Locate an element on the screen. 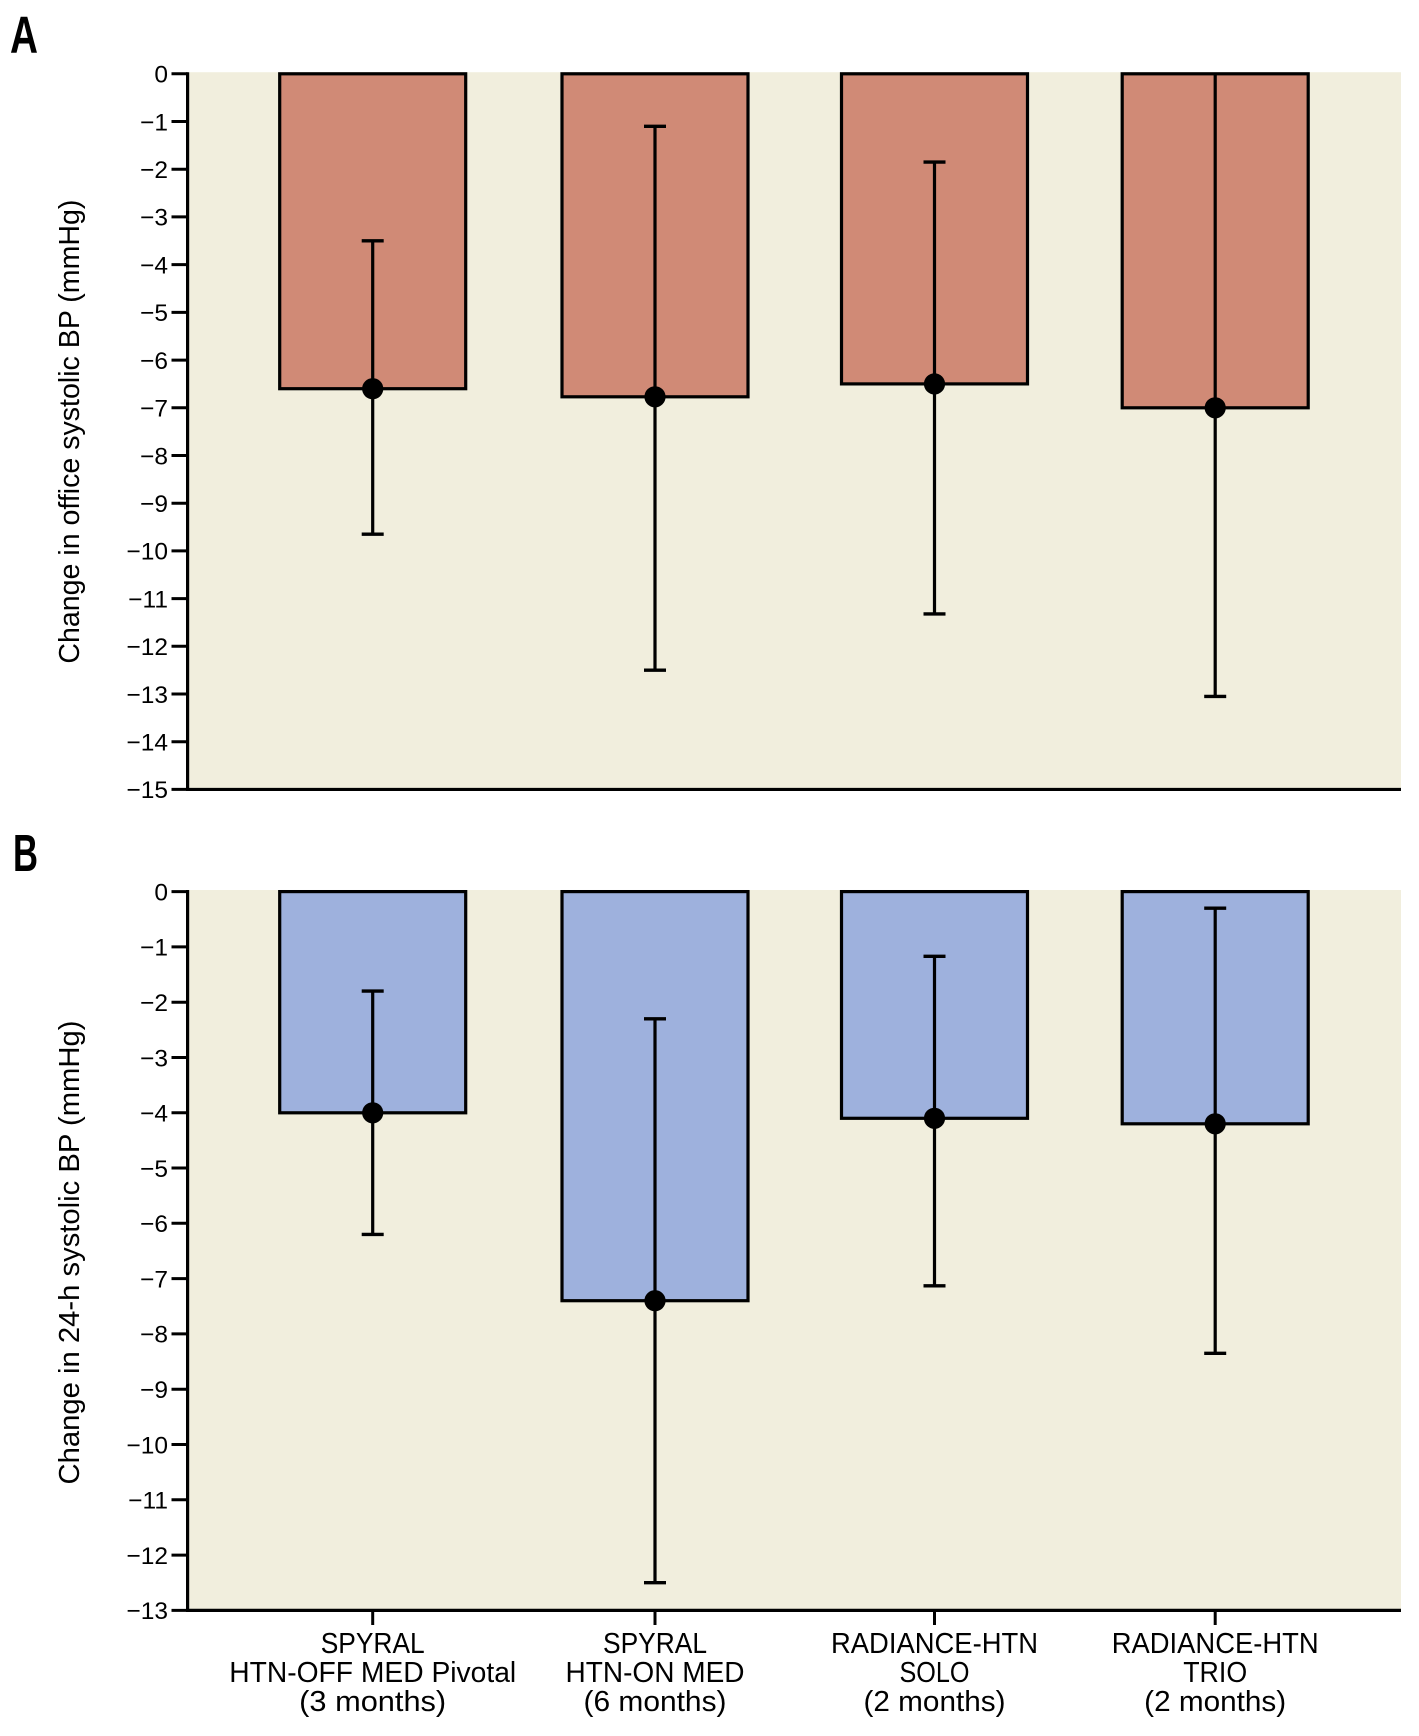  svg-text: (6 months) is located at coordinates (655, 1702).